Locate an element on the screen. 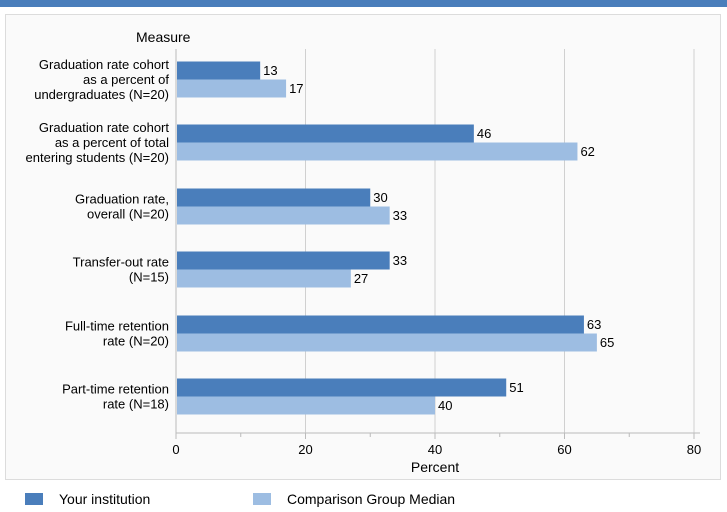  legend-item-comparison-group-median: Comparison Group Median is located at coordinates (354, 499).